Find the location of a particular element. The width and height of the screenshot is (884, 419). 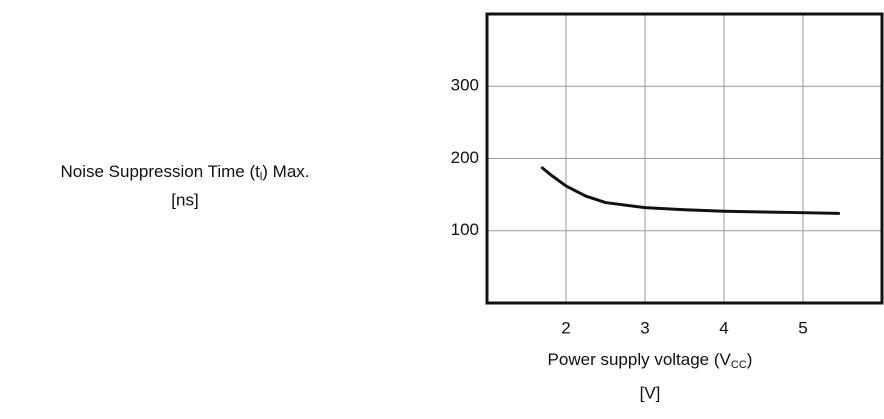

y-tick-label: 200 is located at coordinates (465, 157).